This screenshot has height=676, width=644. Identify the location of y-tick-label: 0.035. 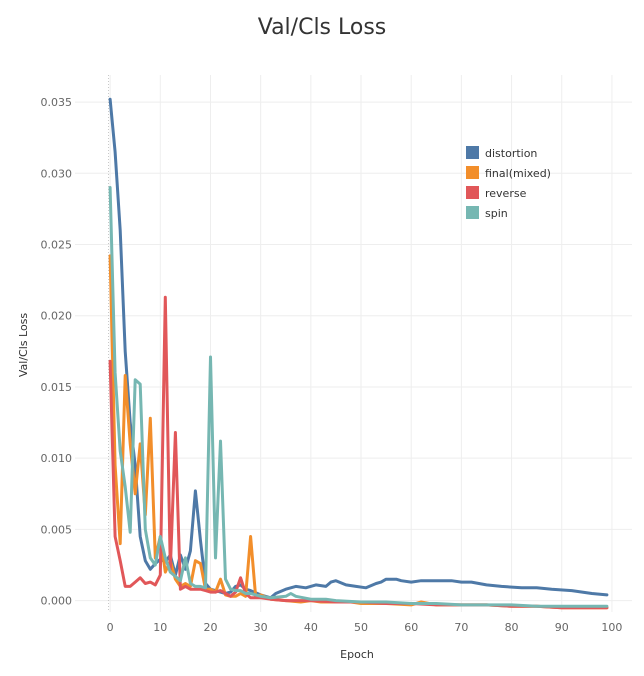
(57, 102).